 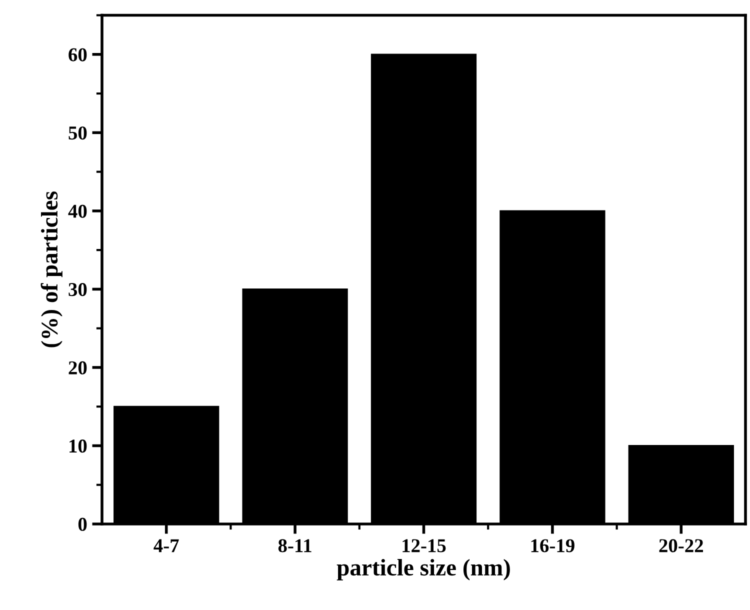 I want to click on y-tick-label: 20, so click(x=77, y=367).